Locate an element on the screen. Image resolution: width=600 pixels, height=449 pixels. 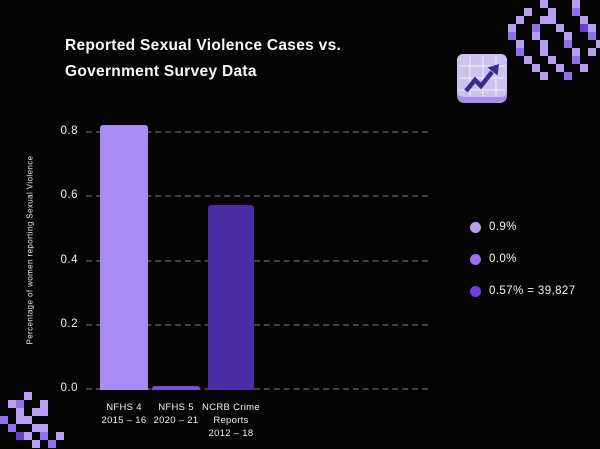
x-category-label: NCRB Crime Reports 2012 – 18 is located at coordinates (231, 420).